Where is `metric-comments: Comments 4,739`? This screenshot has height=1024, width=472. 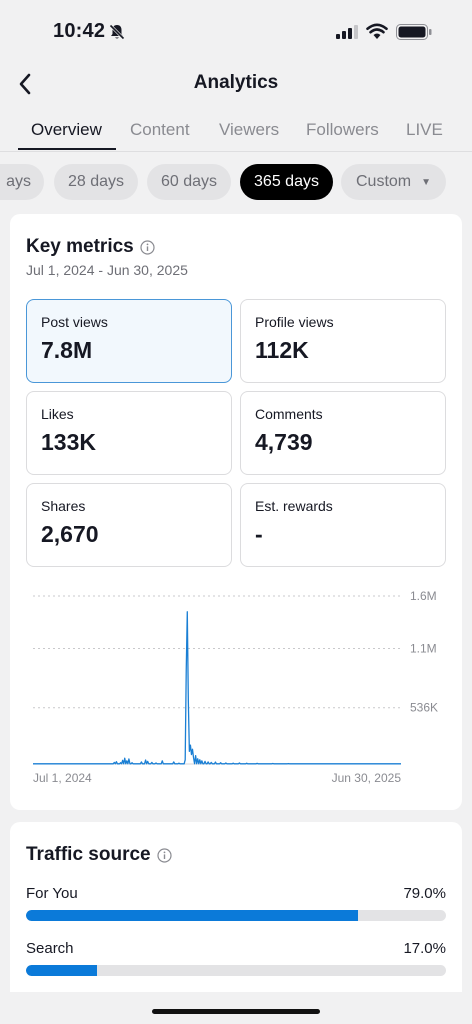
metric-comments: Comments 4,739 is located at coordinates (343, 433).